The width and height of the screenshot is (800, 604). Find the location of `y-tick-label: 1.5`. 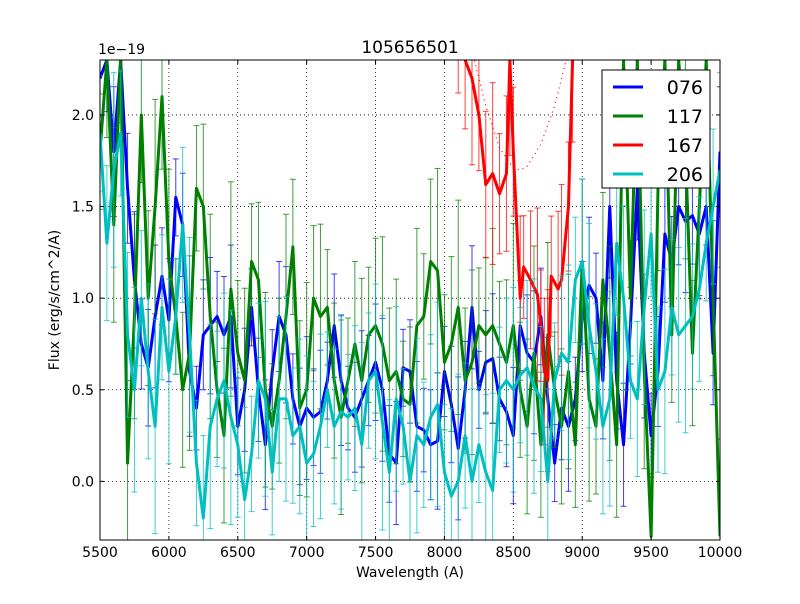

y-tick-label: 1.5 is located at coordinates (83, 208).